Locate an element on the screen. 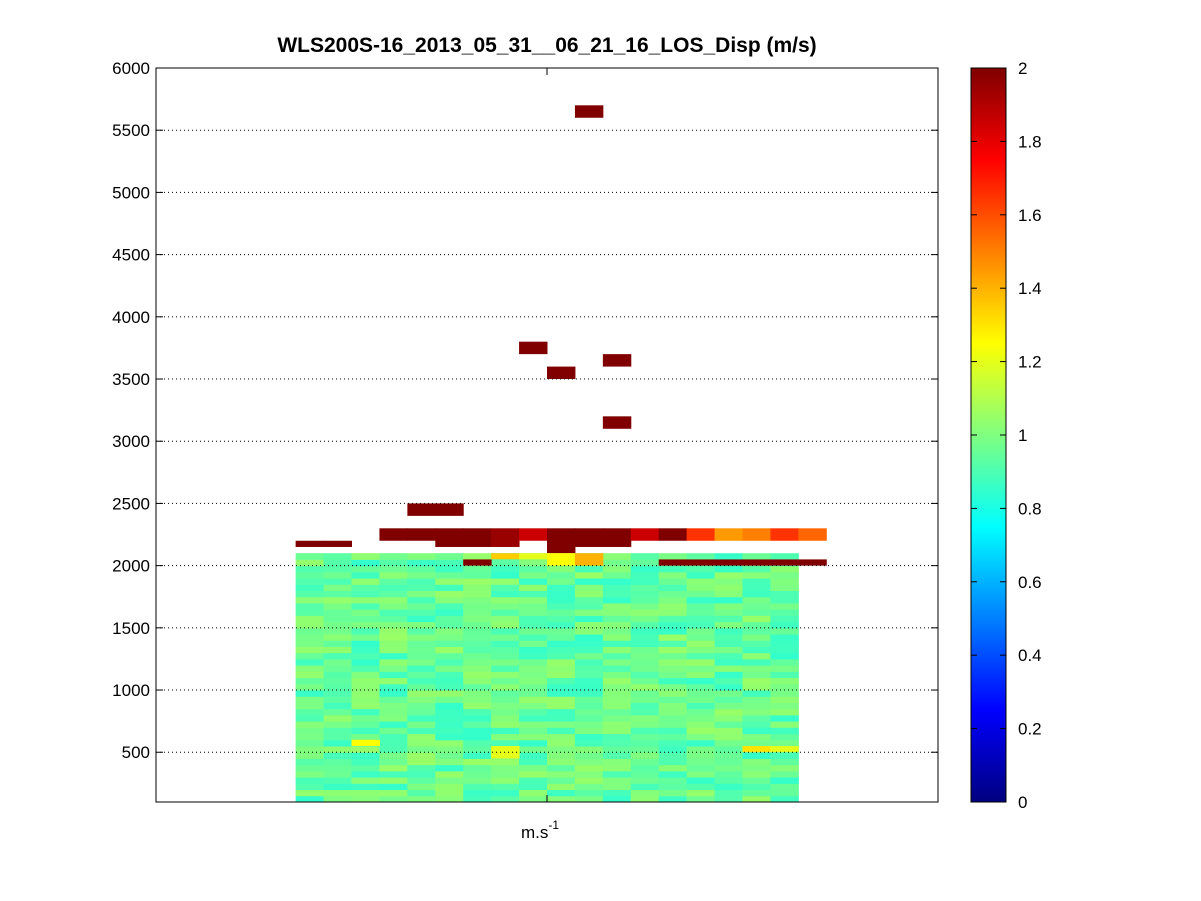 The image size is (1201, 901). y-tick-label: 4000 is located at coordinates (131, 317).